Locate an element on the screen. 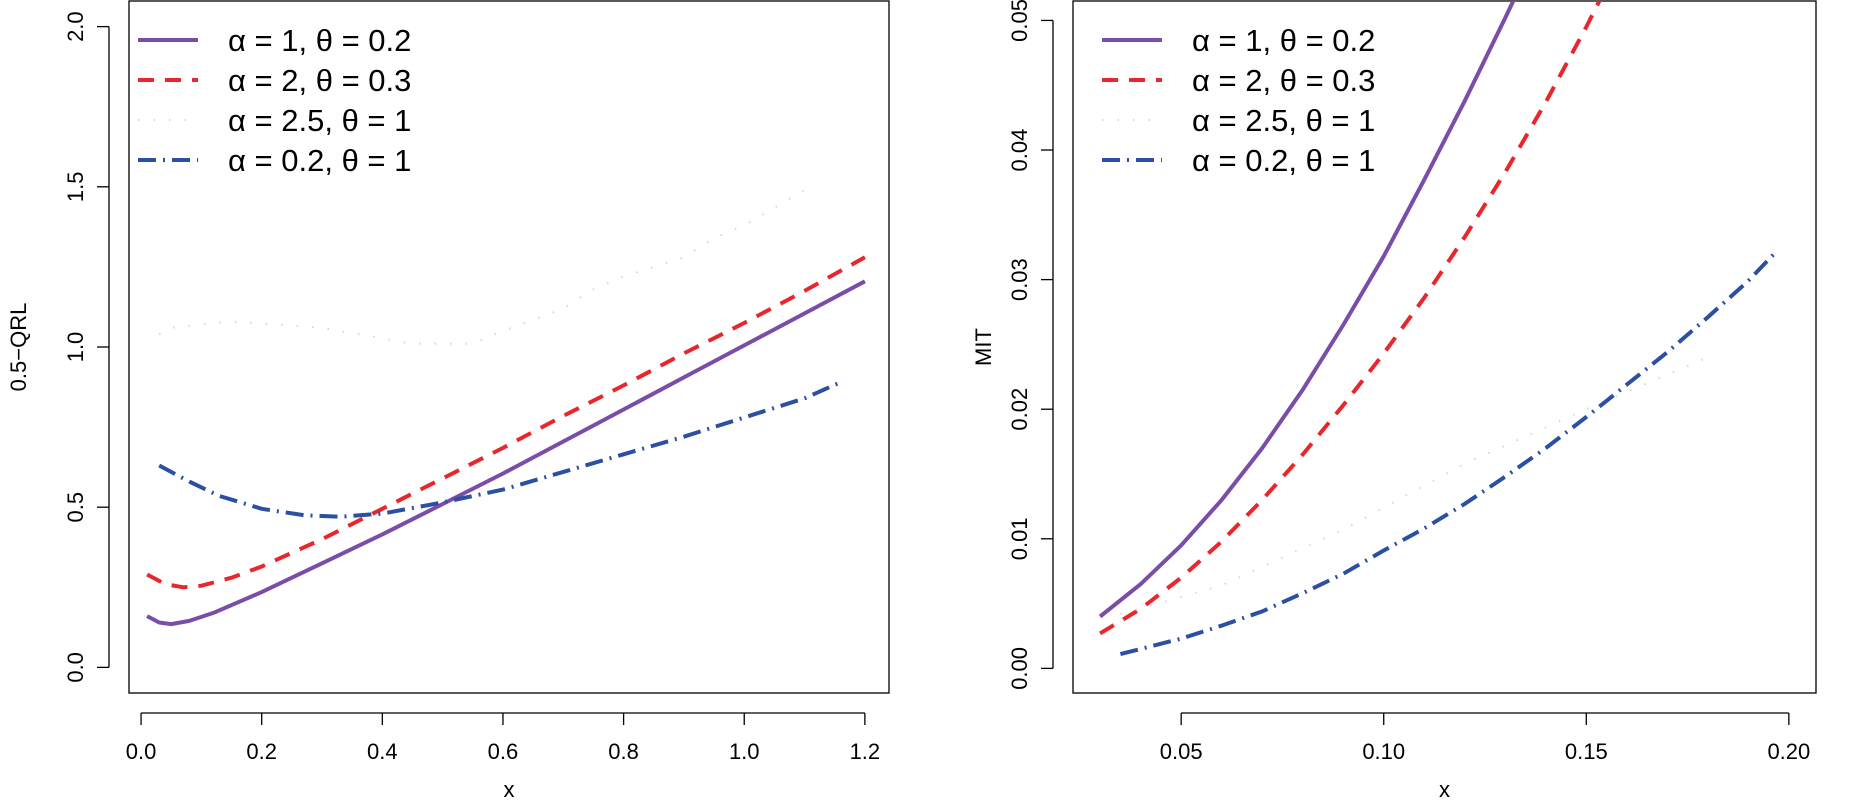 This screenshot has width=1851, height=804. x-tick-label: 0.8 is located at coordinates (623, 751).